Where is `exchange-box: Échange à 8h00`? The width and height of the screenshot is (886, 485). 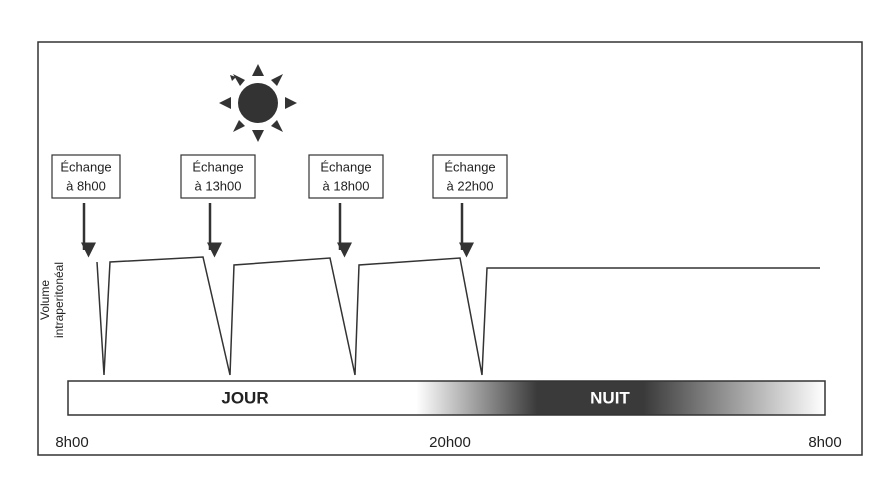 exchange-box: Échange à 8h00 is located at coordinates (86, 176).